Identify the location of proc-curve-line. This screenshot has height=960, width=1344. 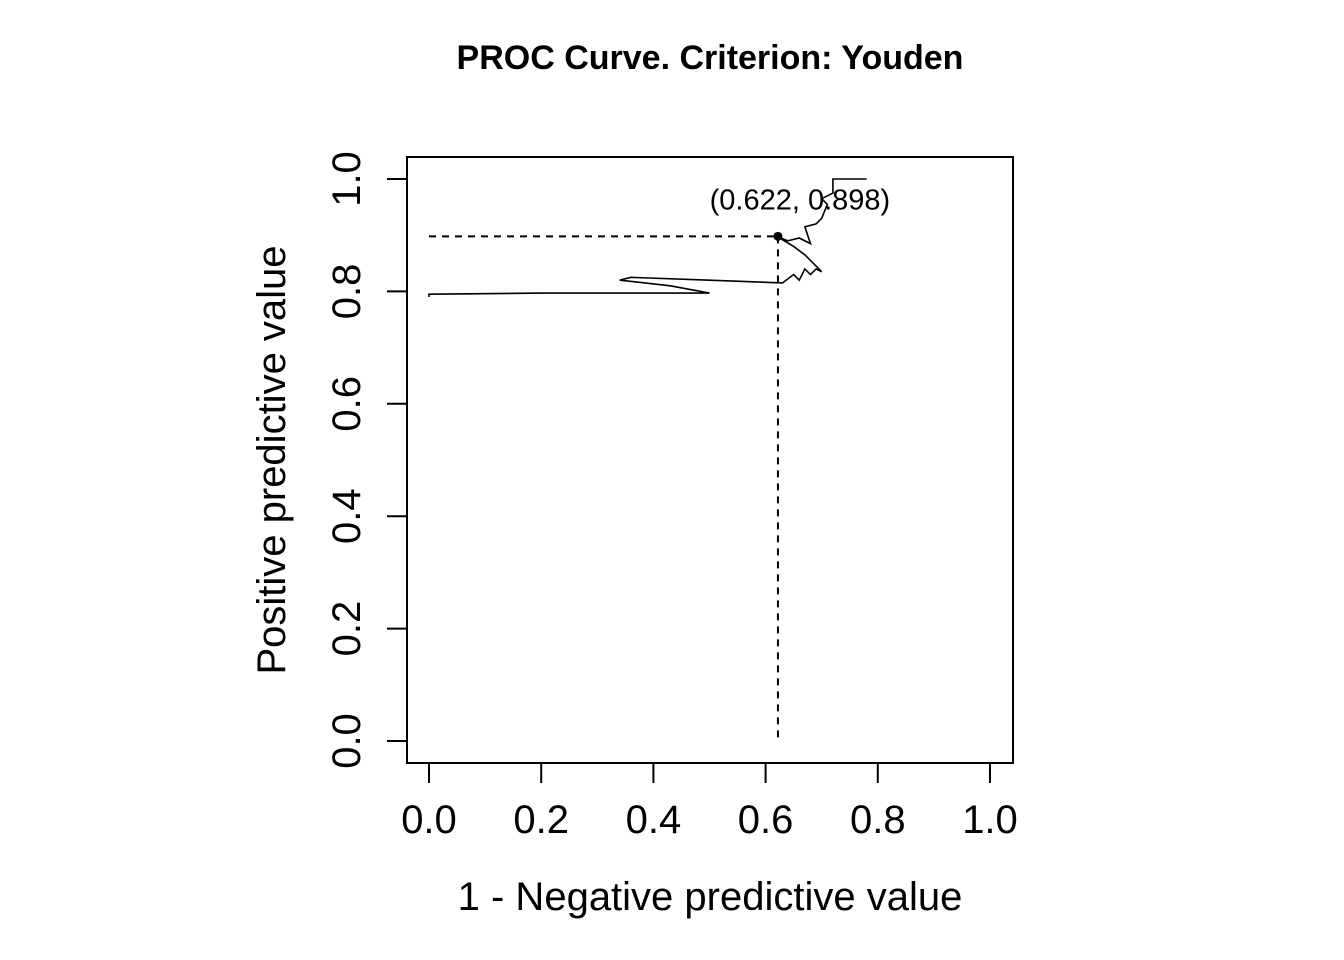
(647, 238).